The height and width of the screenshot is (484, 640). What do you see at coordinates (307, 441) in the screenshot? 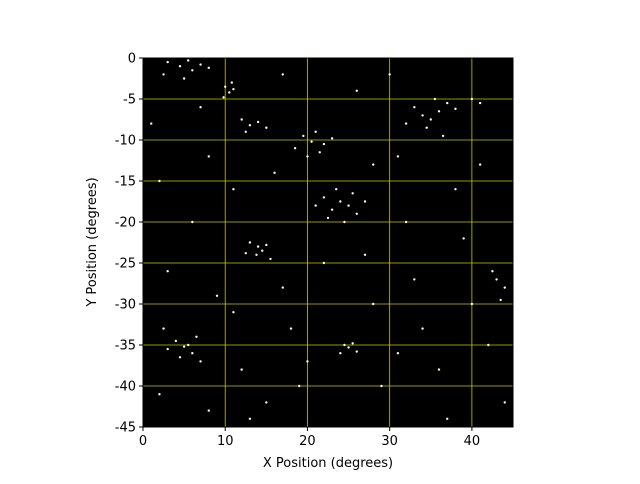
I see `x-tick-label: 20` at bounding box center [307, 441].